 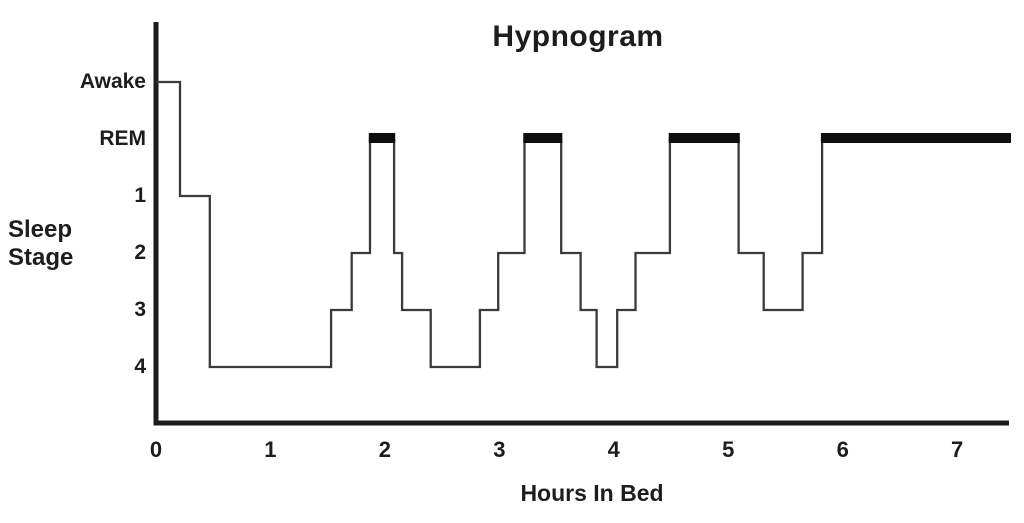 I want to click on rem-bars-group, so click(x=689, y=138).